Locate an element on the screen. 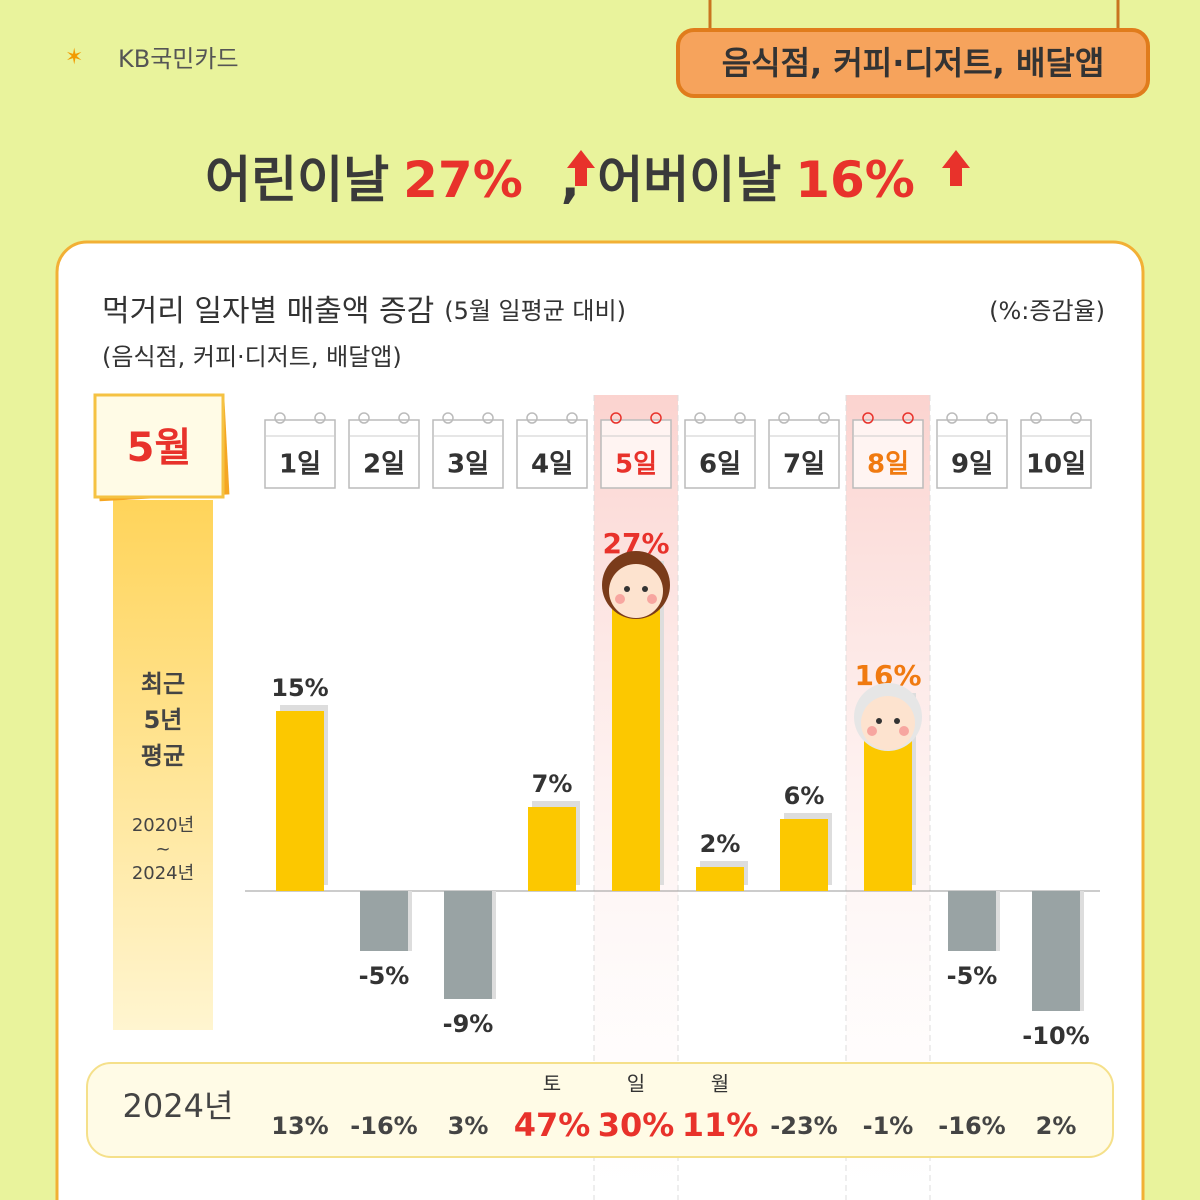 Image resolution: width=1200 pixels, height=1200 pixels. row-value: -23% is located at coordinates (803, 1126).